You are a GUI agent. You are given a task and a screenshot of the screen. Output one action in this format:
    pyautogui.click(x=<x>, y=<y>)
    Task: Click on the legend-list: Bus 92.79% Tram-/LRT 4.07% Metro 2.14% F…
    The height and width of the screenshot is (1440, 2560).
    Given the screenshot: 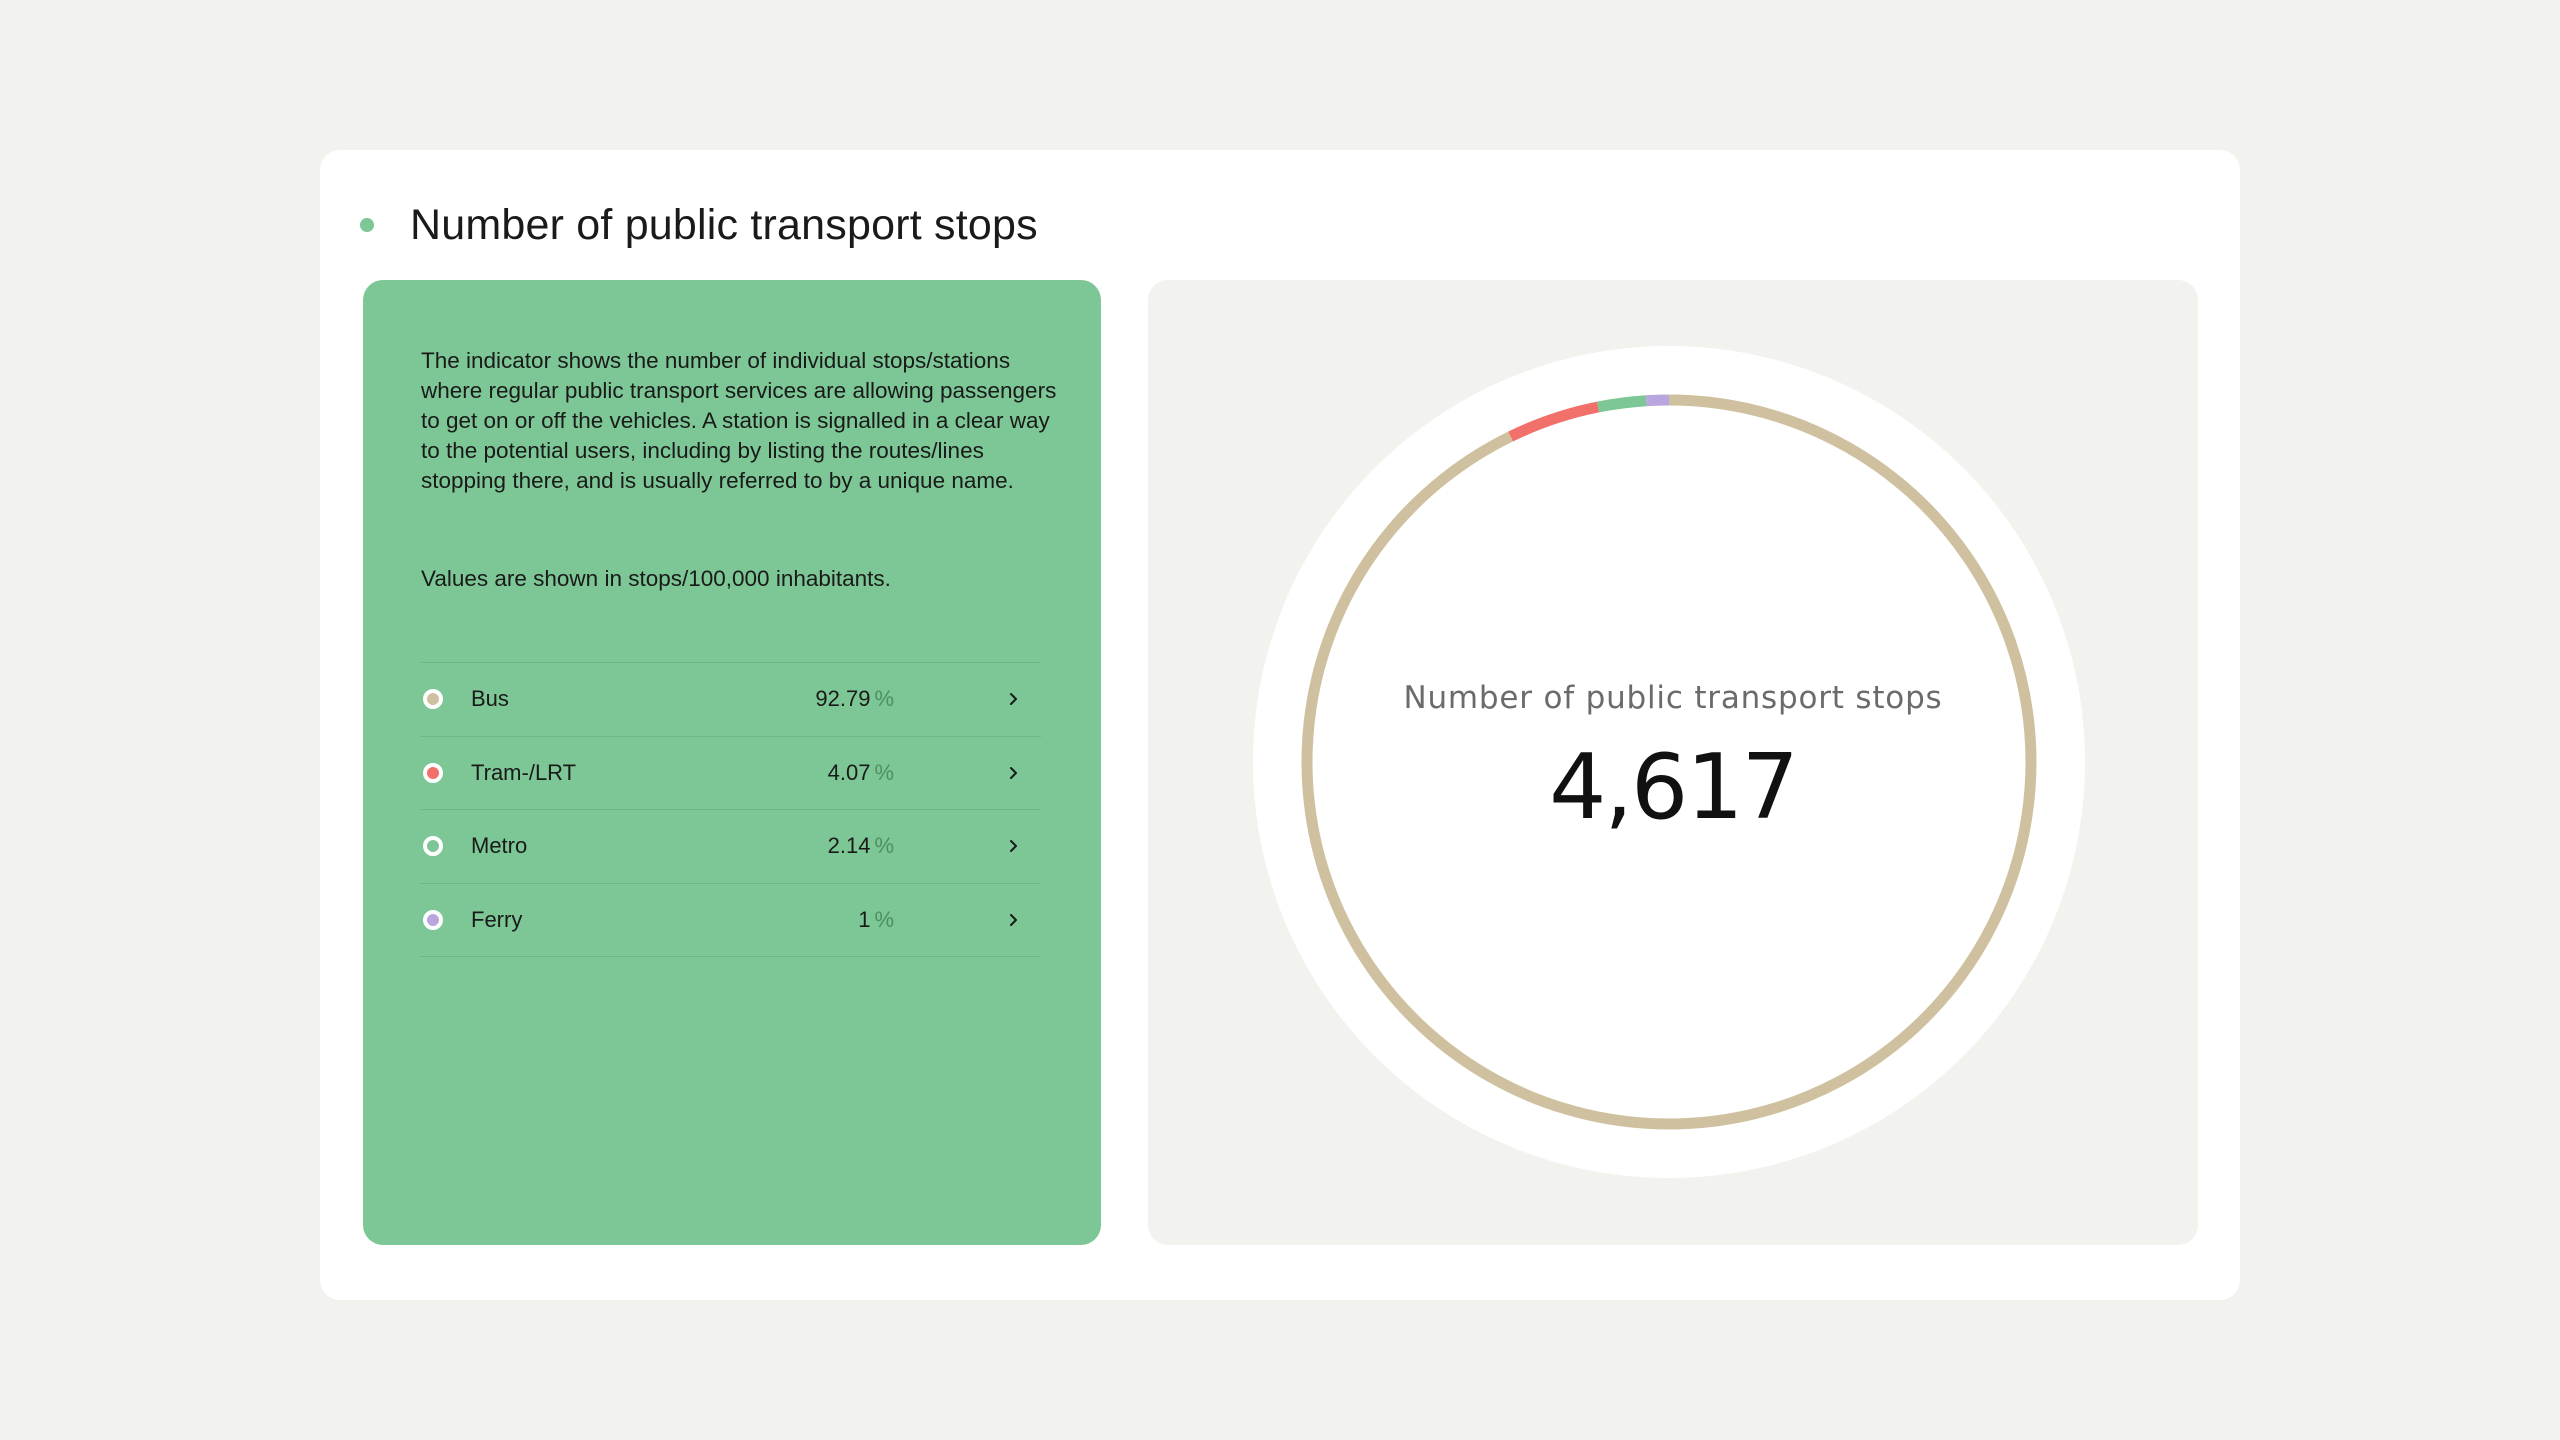 What is the action you would take?
    pyautogui.click(x=731, y=809)
    